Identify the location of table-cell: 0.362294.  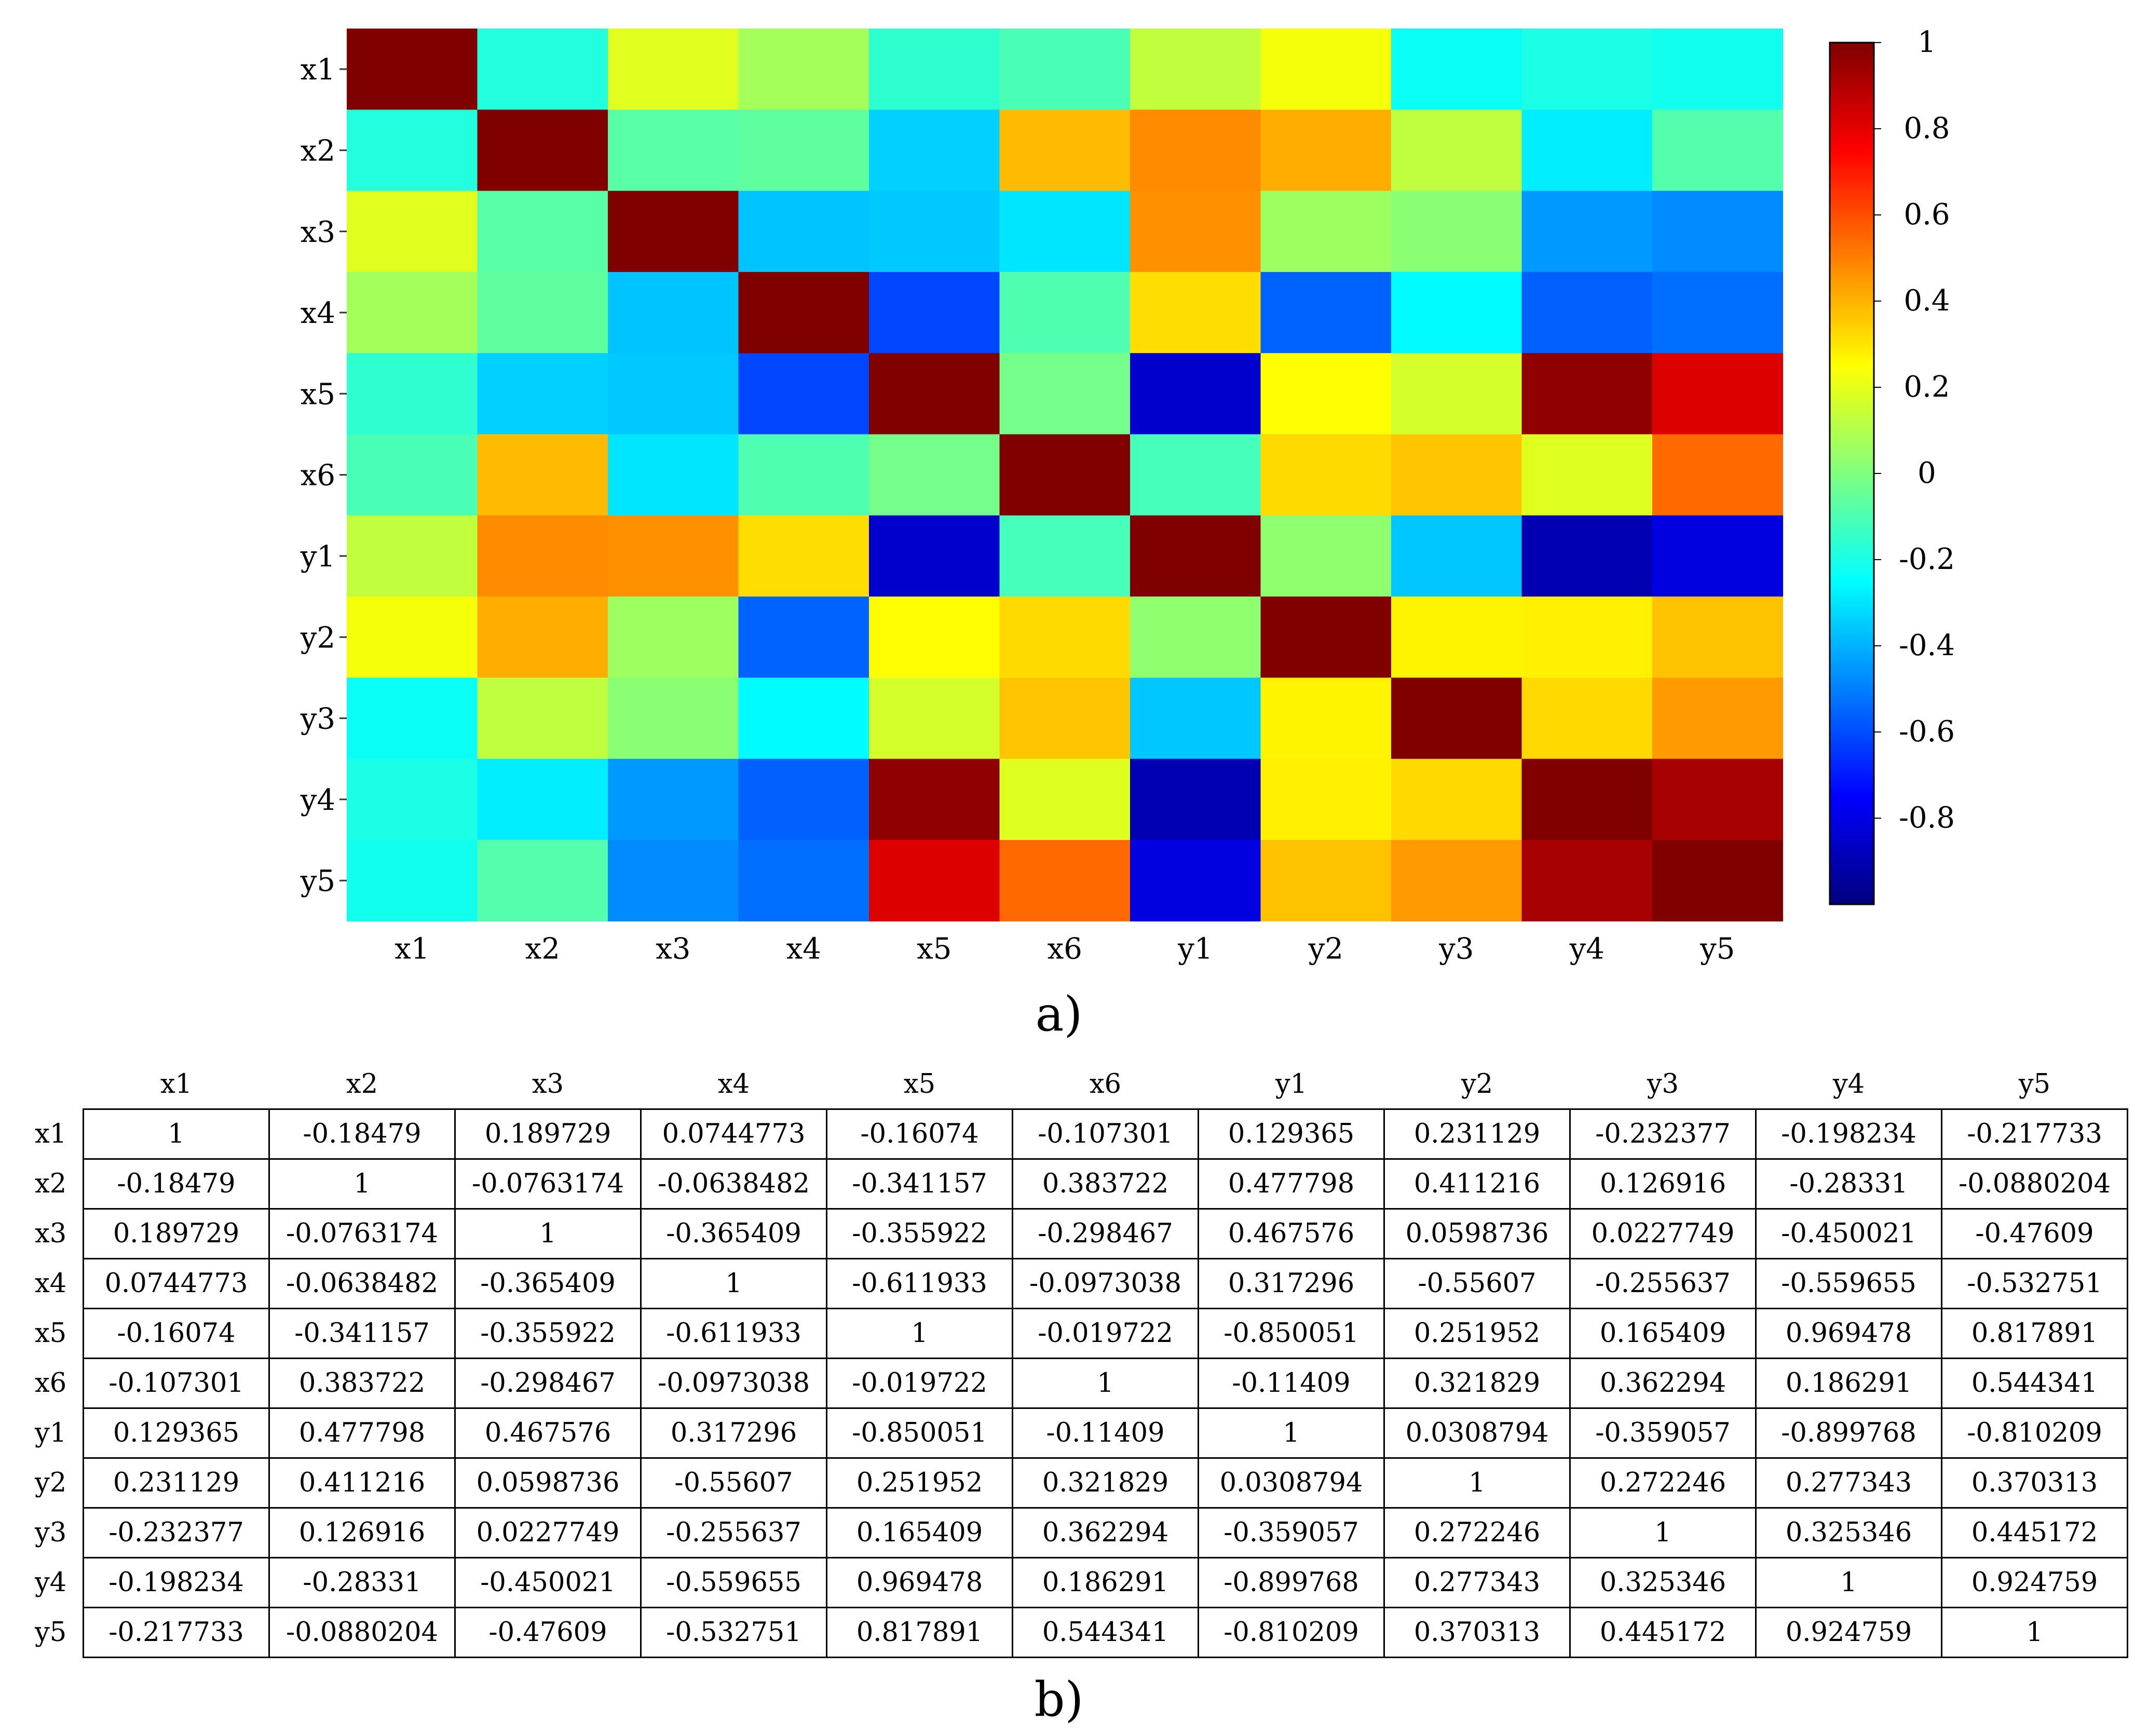
(1105, 1532).